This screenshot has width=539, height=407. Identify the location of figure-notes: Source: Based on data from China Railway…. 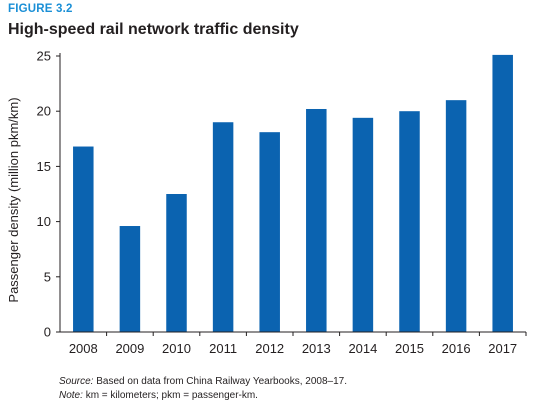
(203, 389).